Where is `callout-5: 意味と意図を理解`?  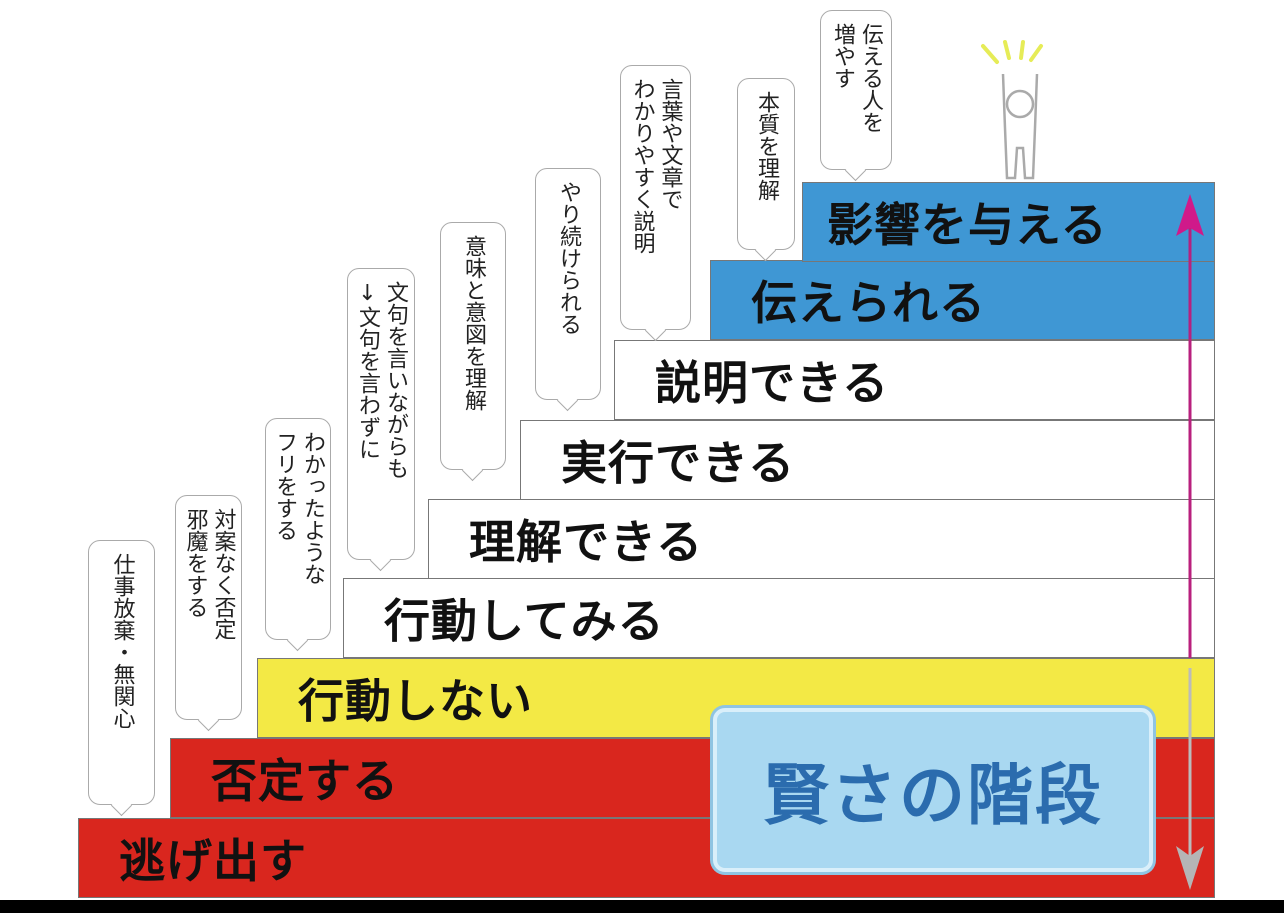 callout-5: 意味と意図を理解 is located at coordinates (473, 346).